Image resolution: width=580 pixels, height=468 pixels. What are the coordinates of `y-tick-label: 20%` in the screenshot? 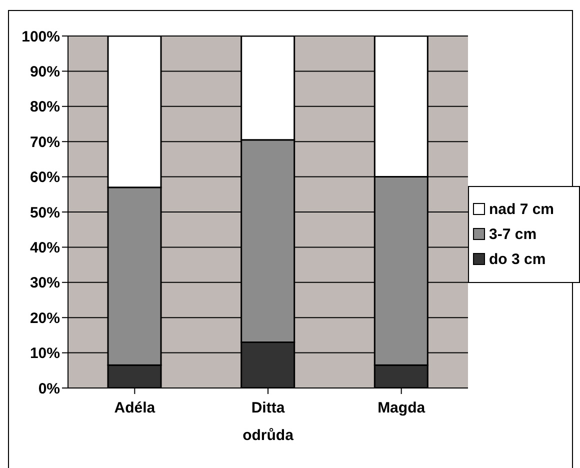 It's located at (45, 318).